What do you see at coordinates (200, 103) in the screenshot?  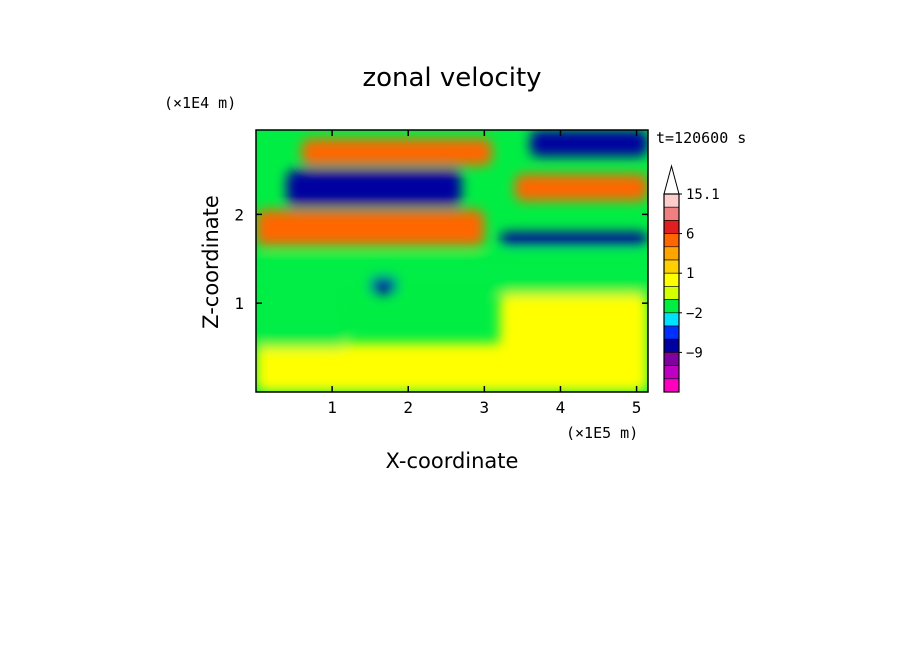 I see `y-scale-label: (×1E4 m)` at bounding box center [200, 103].